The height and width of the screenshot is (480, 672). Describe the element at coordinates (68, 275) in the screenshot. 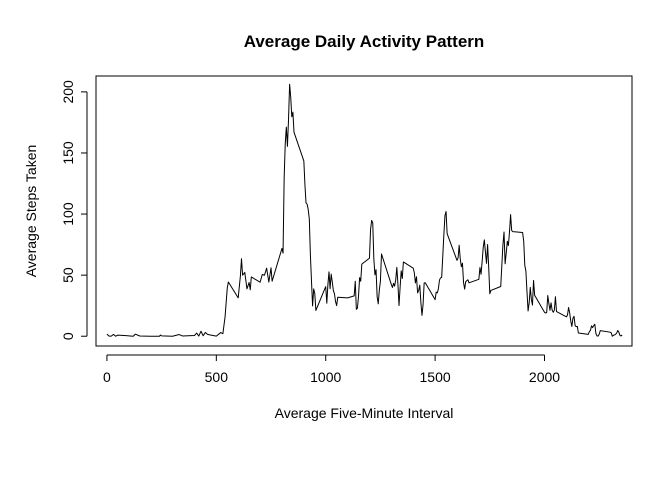

I see `y-tick-label: 50` at that location.